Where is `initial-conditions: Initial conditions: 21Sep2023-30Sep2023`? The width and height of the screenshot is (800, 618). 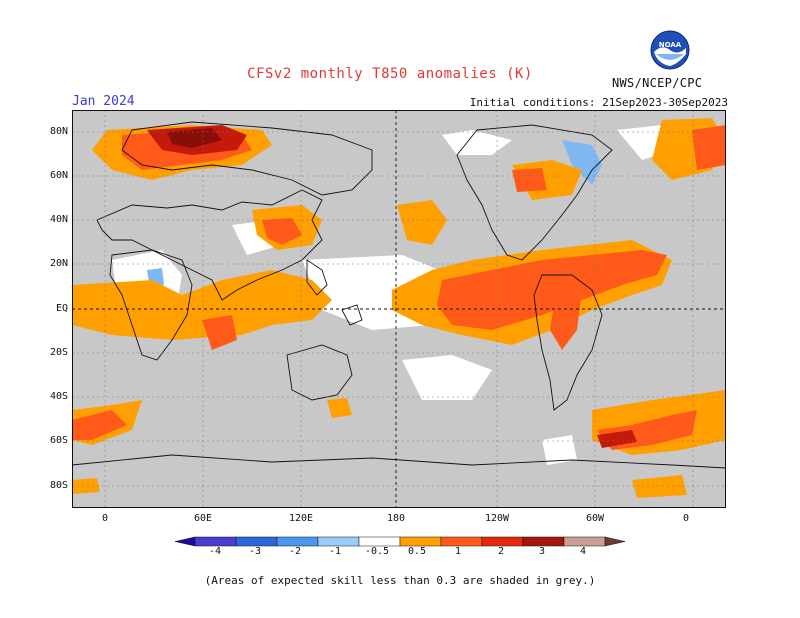
initial-conditions: Initial conditions: 21Sep2023-30Sep2023 is located at coordinates (598, 102).